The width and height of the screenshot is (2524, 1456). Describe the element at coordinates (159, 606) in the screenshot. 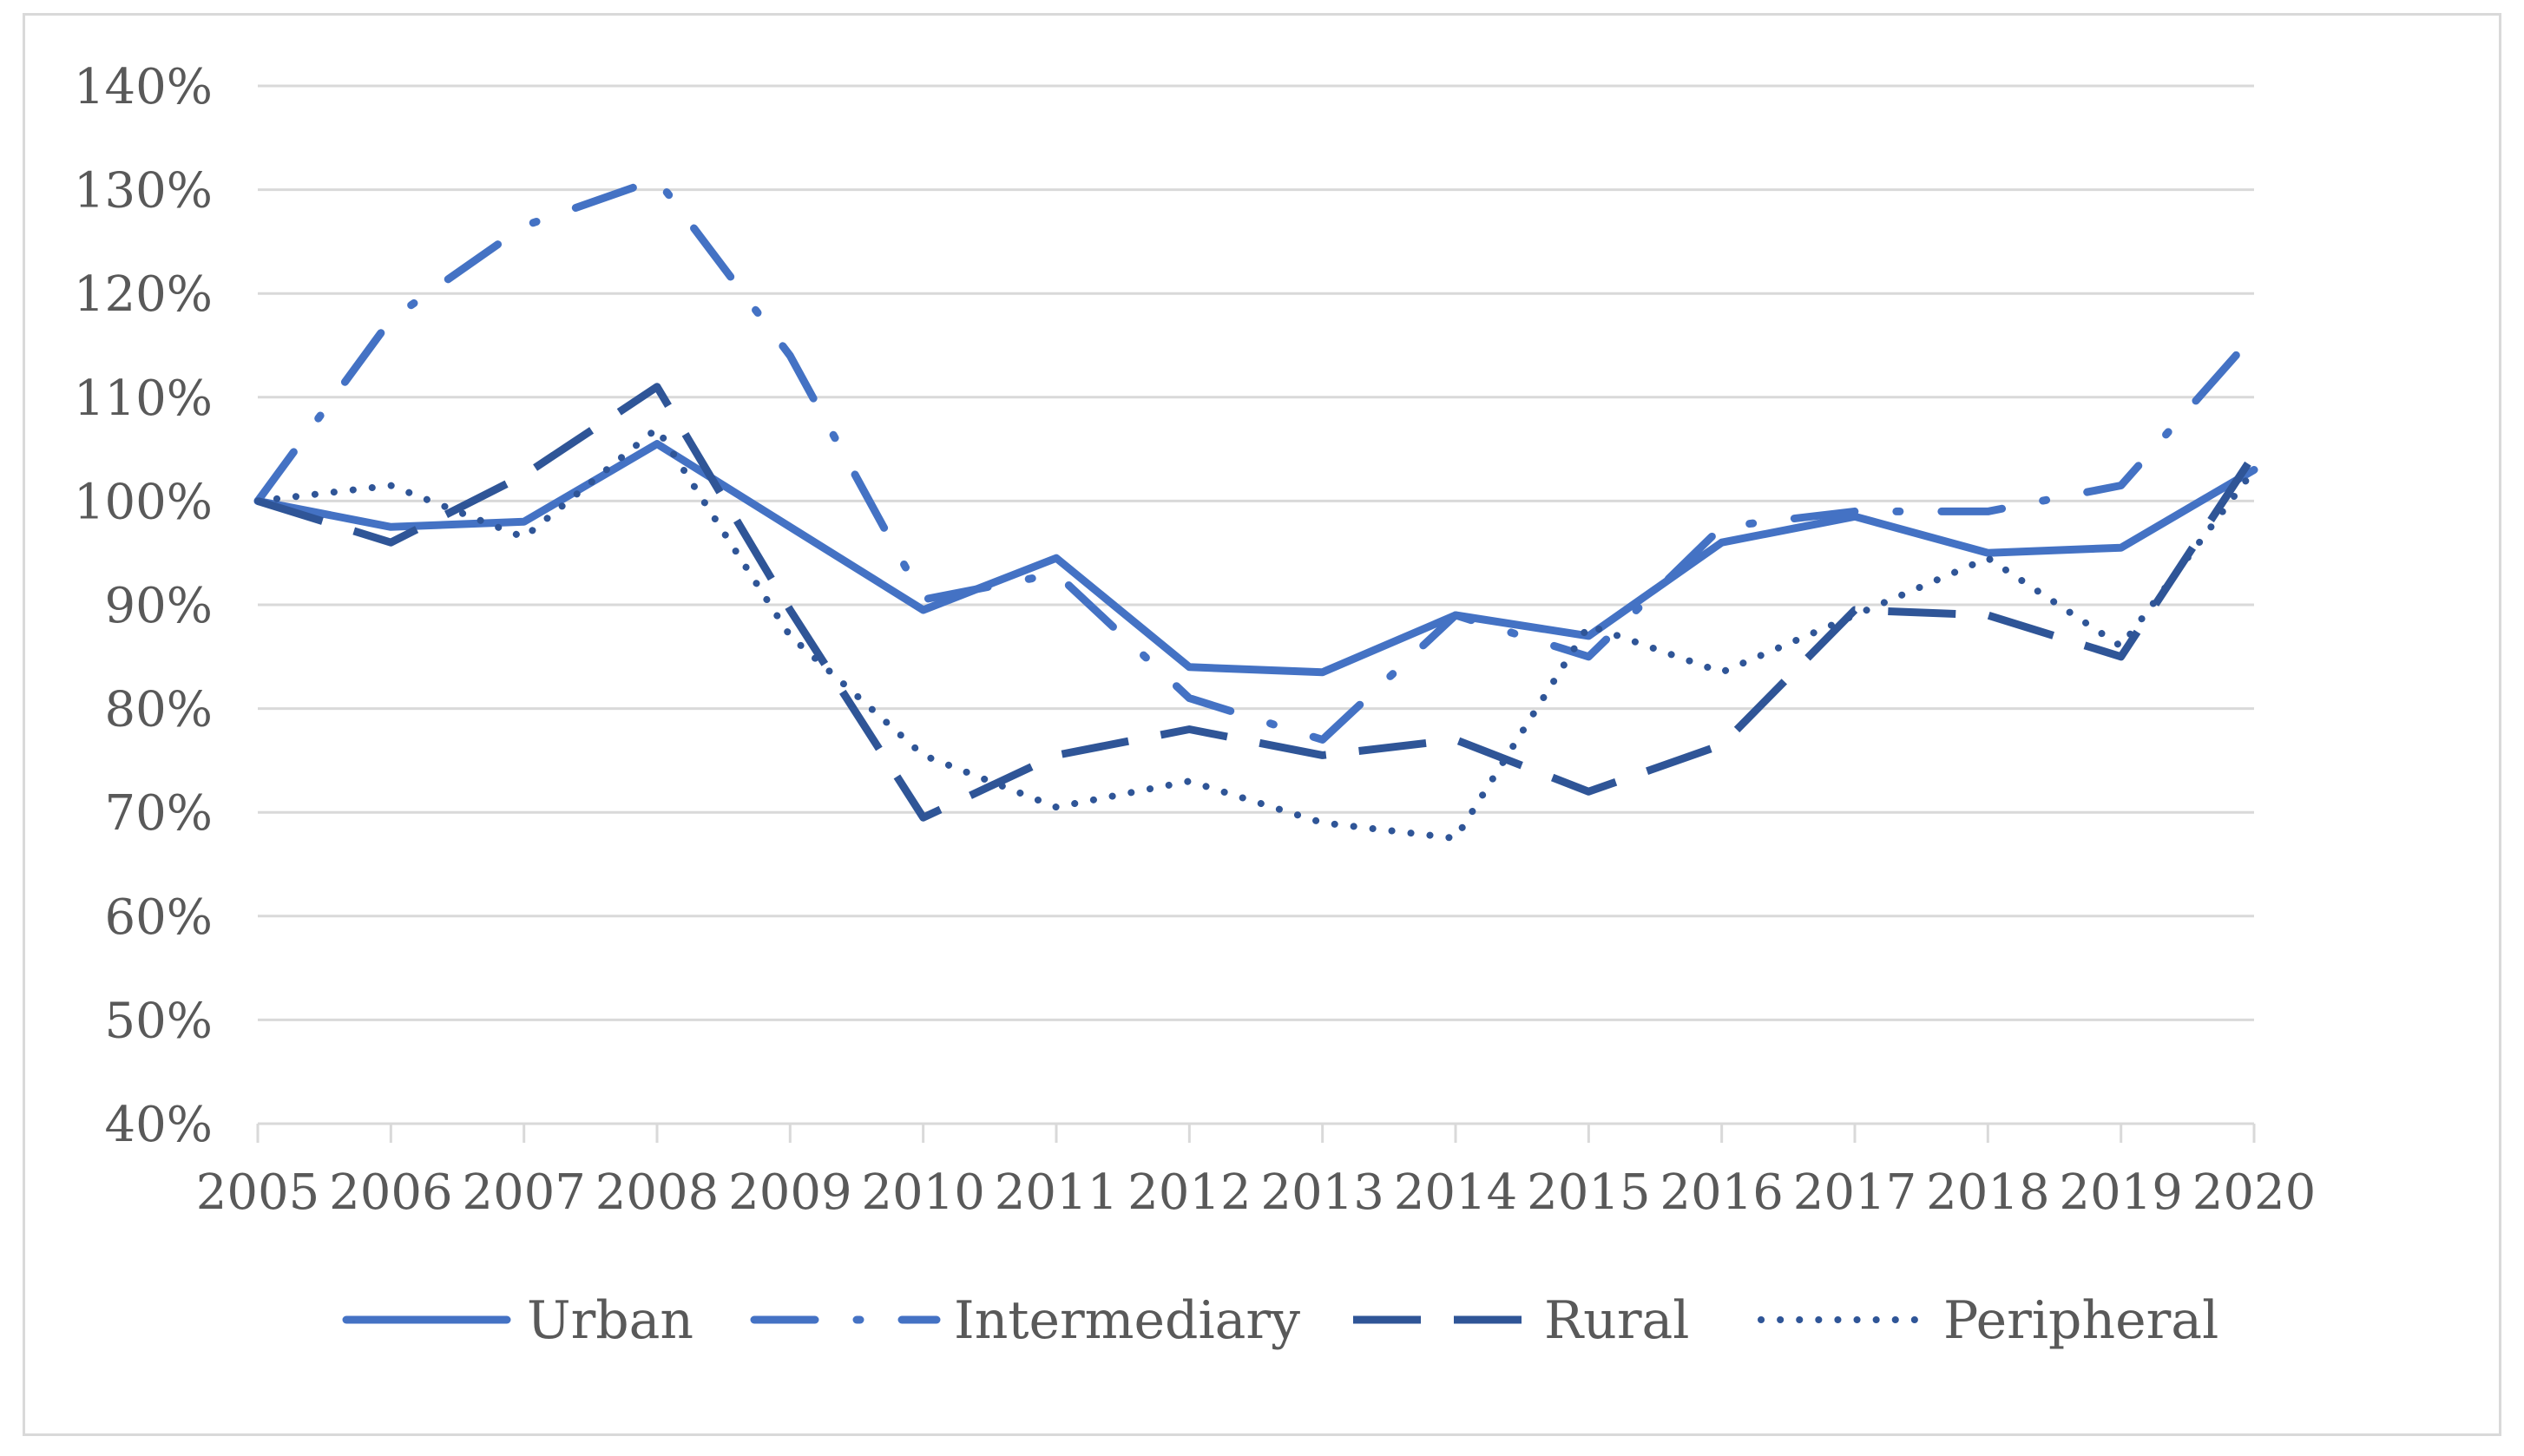

I see `y-tick-label: 90%` at that location.